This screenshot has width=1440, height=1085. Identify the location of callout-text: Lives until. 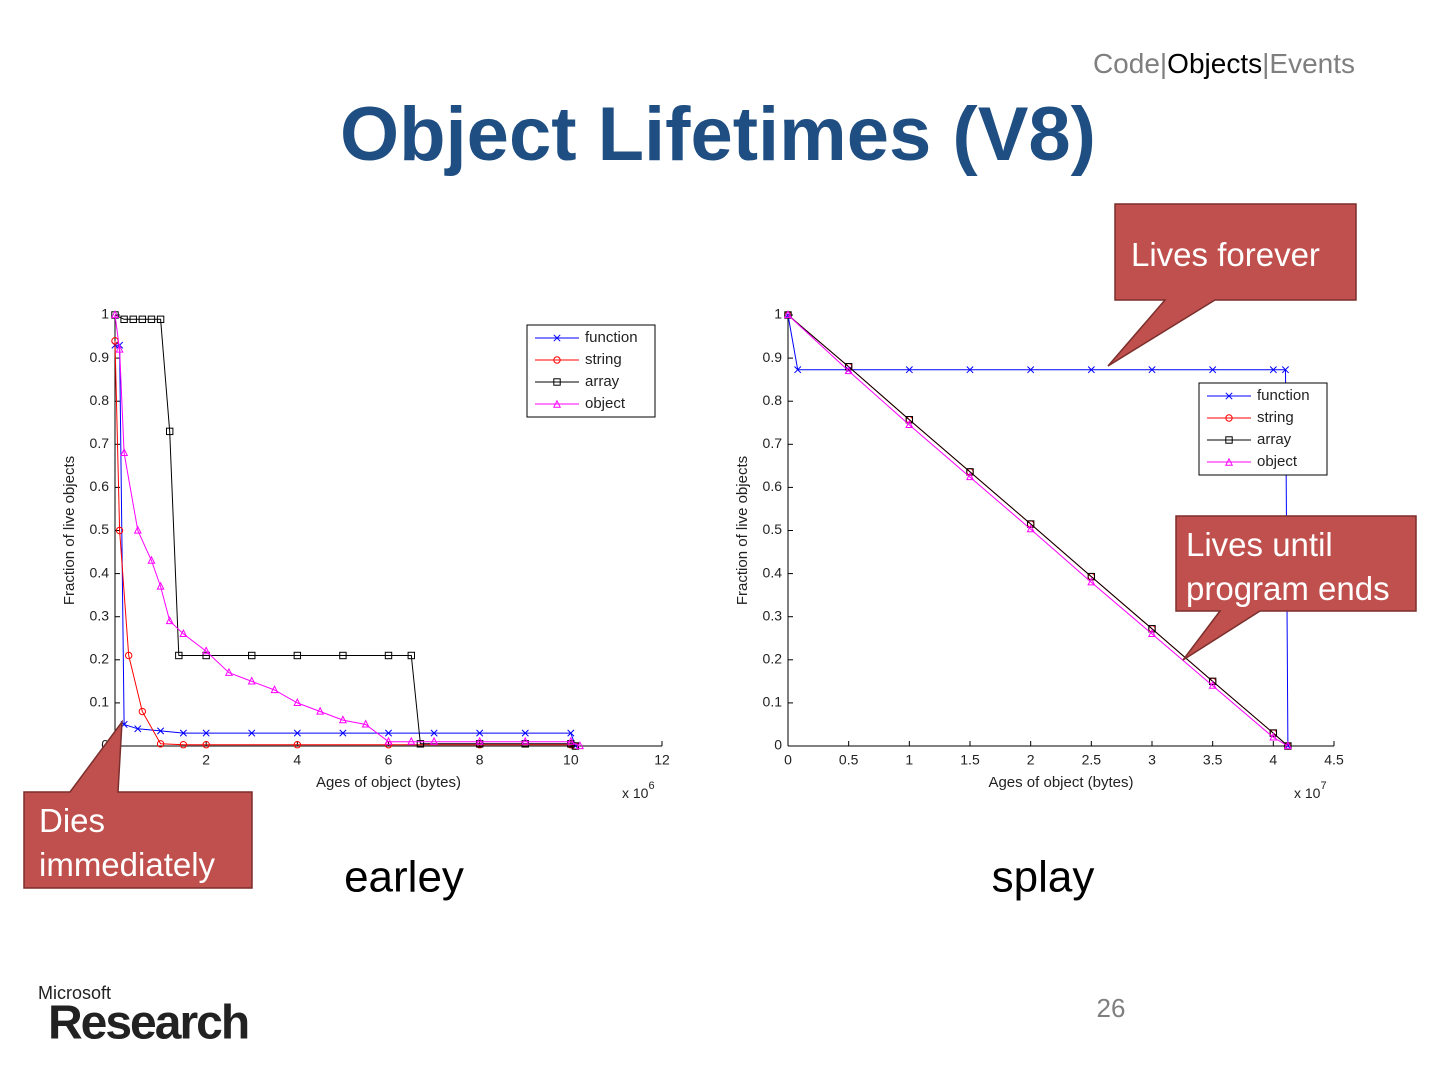
(1259, 544).